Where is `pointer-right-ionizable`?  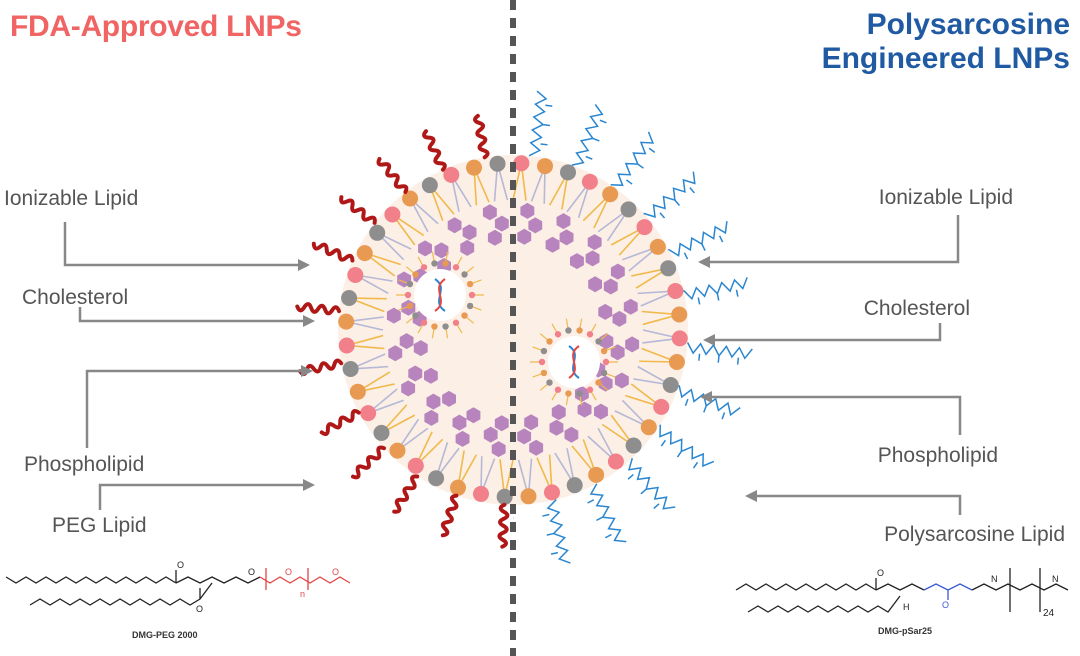
pointer-right-ionizable is located at coordinates (834, 239).